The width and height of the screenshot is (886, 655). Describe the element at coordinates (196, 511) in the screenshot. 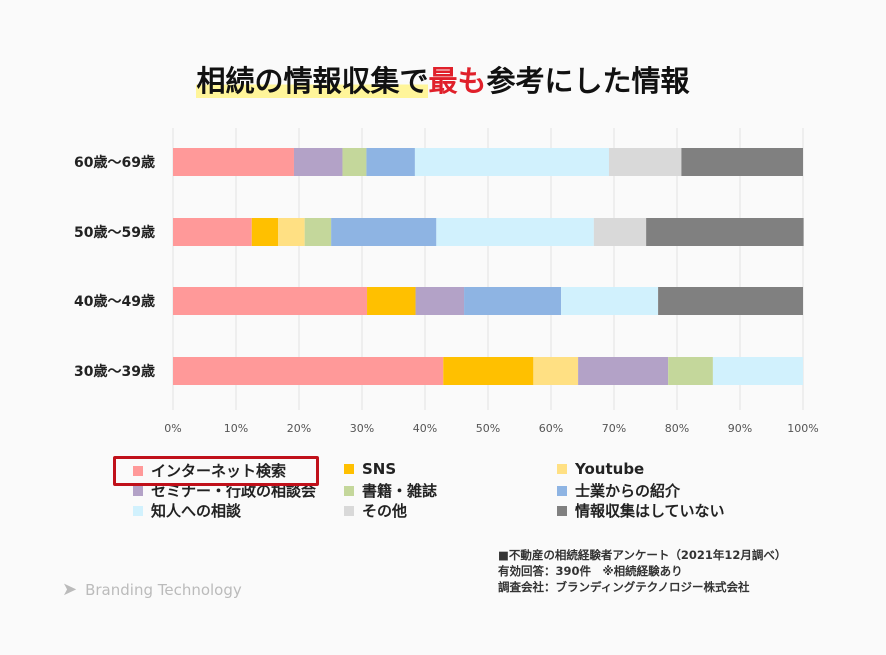

I see `legend-label: 知人への相談` at that location.